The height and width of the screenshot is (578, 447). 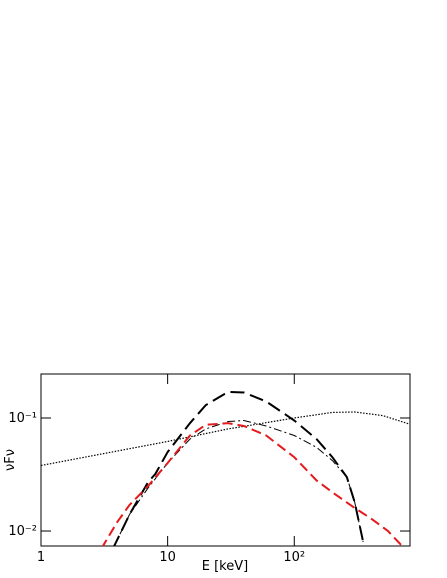 What do you see at coordinates (22, 418) in the screenshot?
I see `y-tick-label: 10⁻¹` at bounding box center [22, 418].